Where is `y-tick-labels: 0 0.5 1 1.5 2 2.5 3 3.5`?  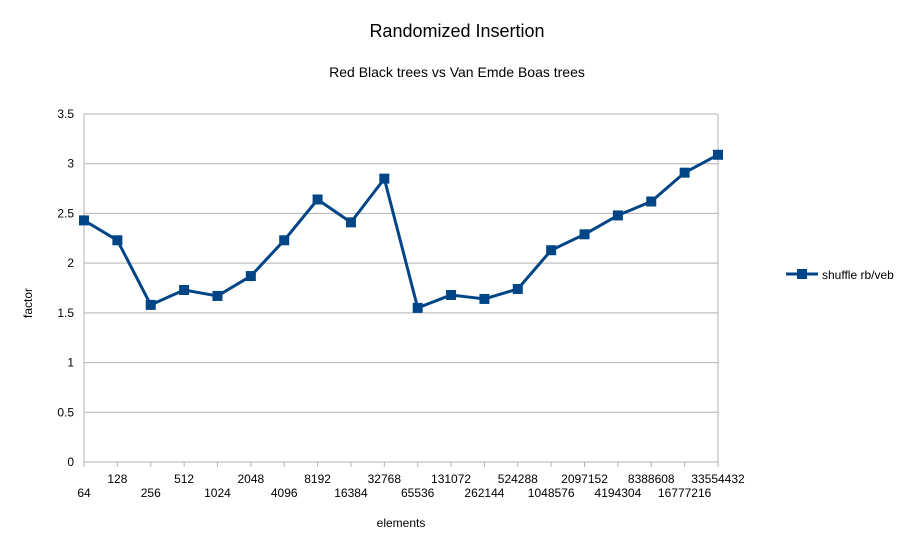 y-tick-labels: 0 0.5 1 1.5 2 2.5 3 3.5 is located at coordinates (65, 288).